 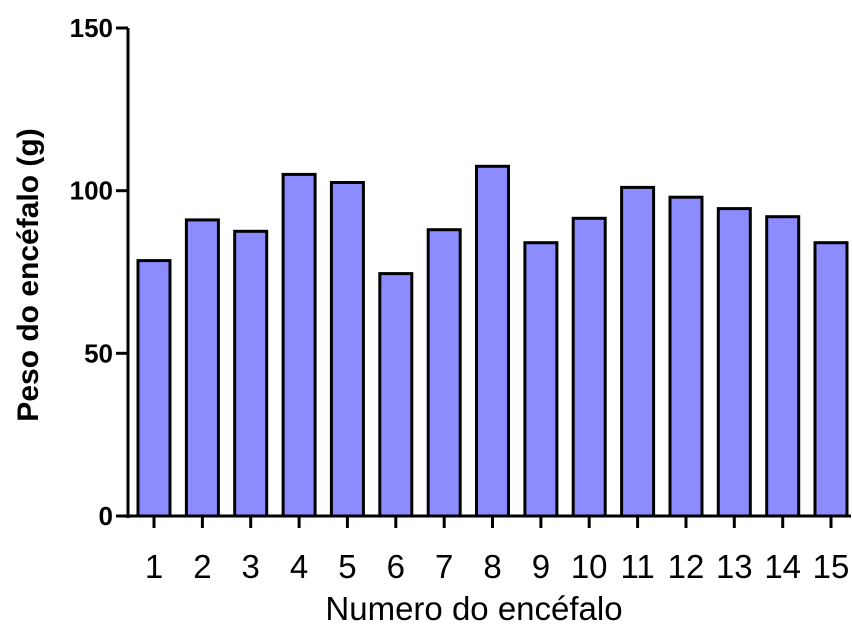 I want to click on x-tick-label-10: 10, so click(x=589, y=566).